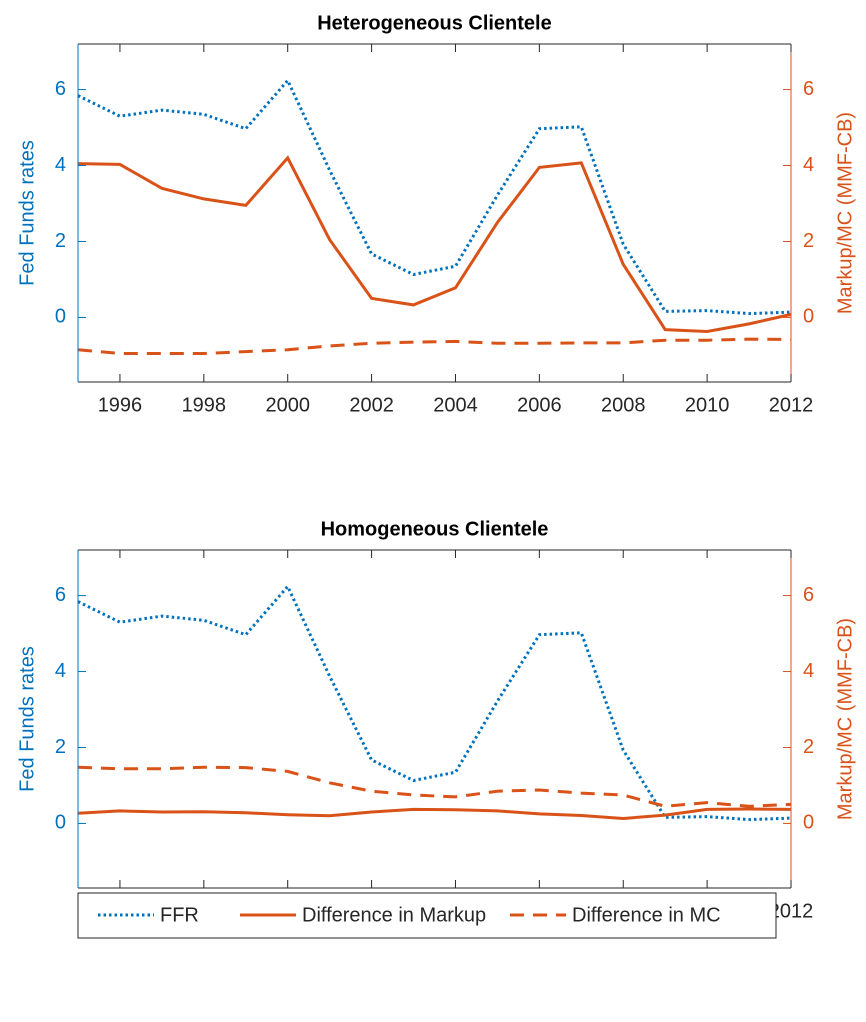 This screenshot has height=1022, width=866. I want to click on x-tick-label: 1998, so click(204, 405).